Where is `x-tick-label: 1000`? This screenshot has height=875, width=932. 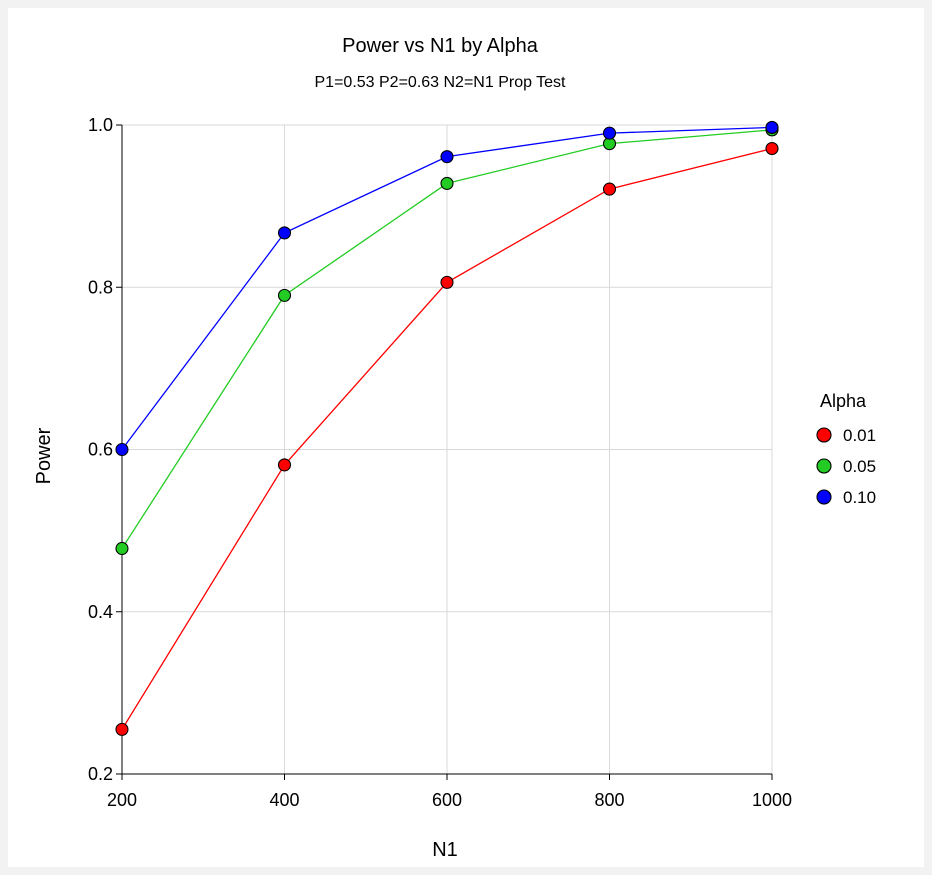 x-tick-label: 1000 is located at coordinates (772, 800).